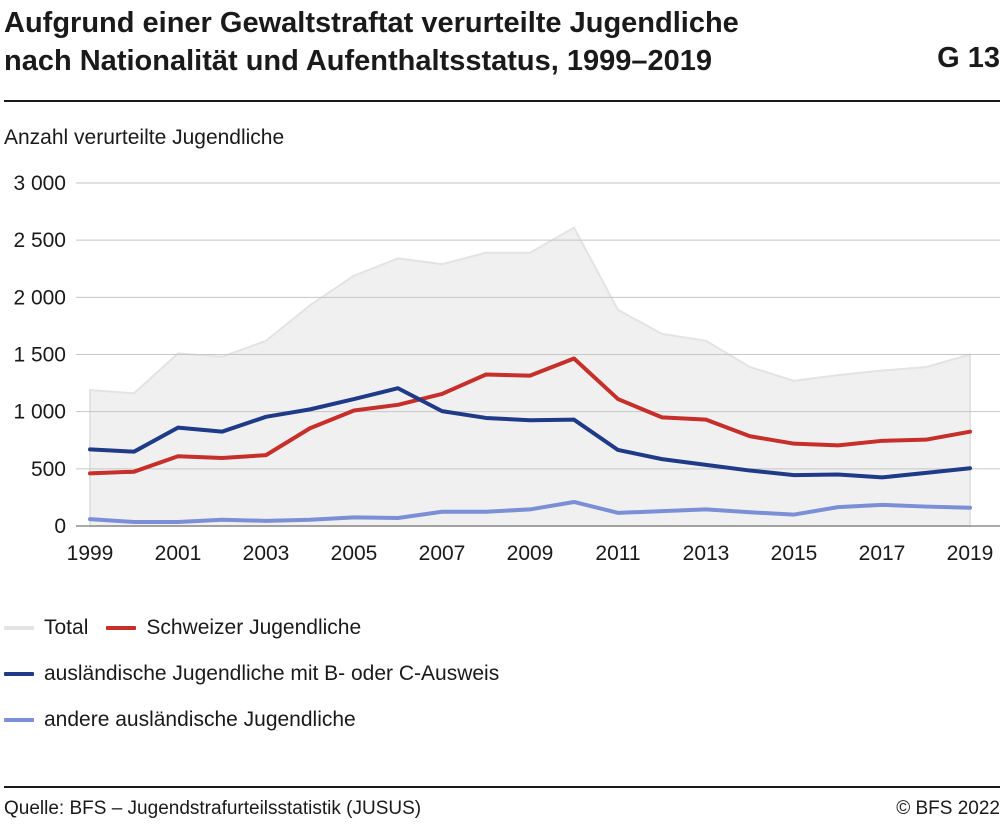 This screenshot has width=1004, height=827. I want to click on y-tick-label-6: 3 000, so click(39, 183).